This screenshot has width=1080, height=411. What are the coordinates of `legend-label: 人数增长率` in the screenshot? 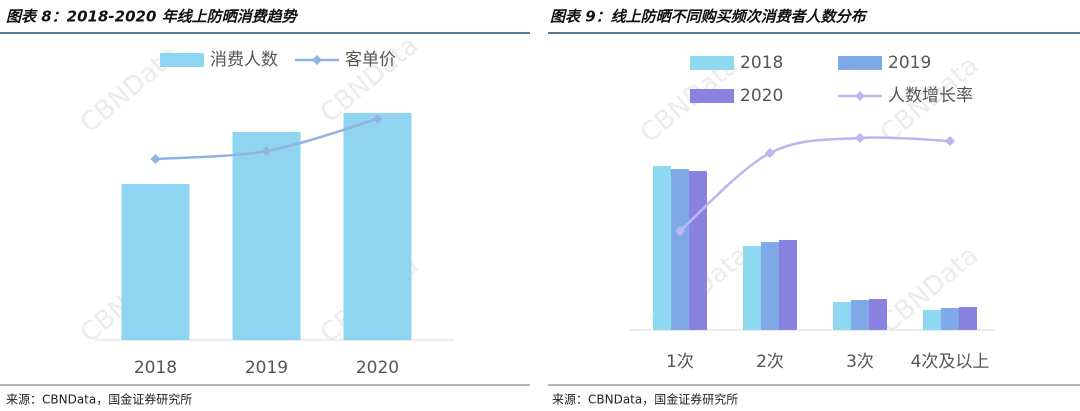 It's located at (930, 96).